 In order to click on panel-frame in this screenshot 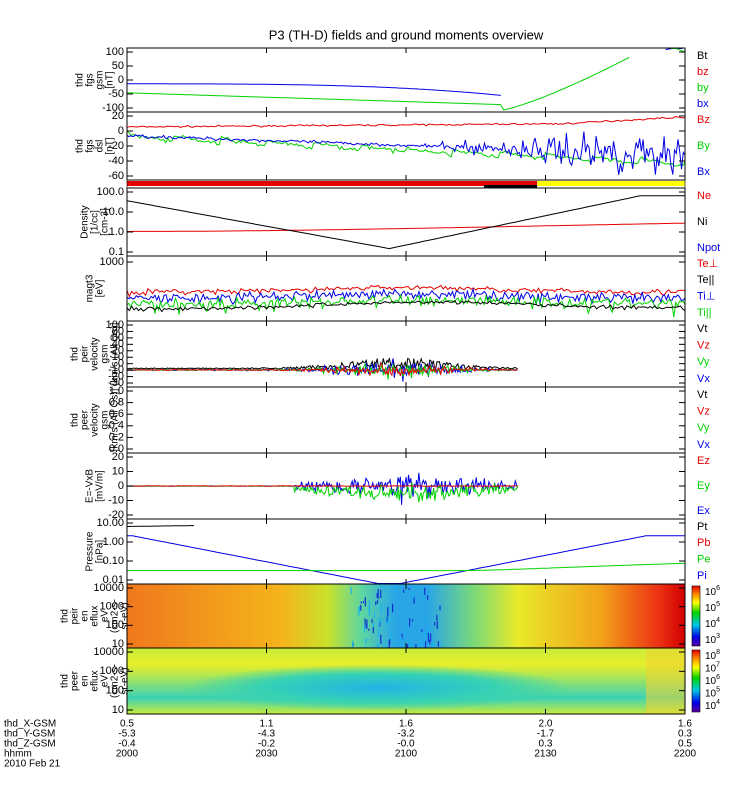, I will do `click(406, 80)`.